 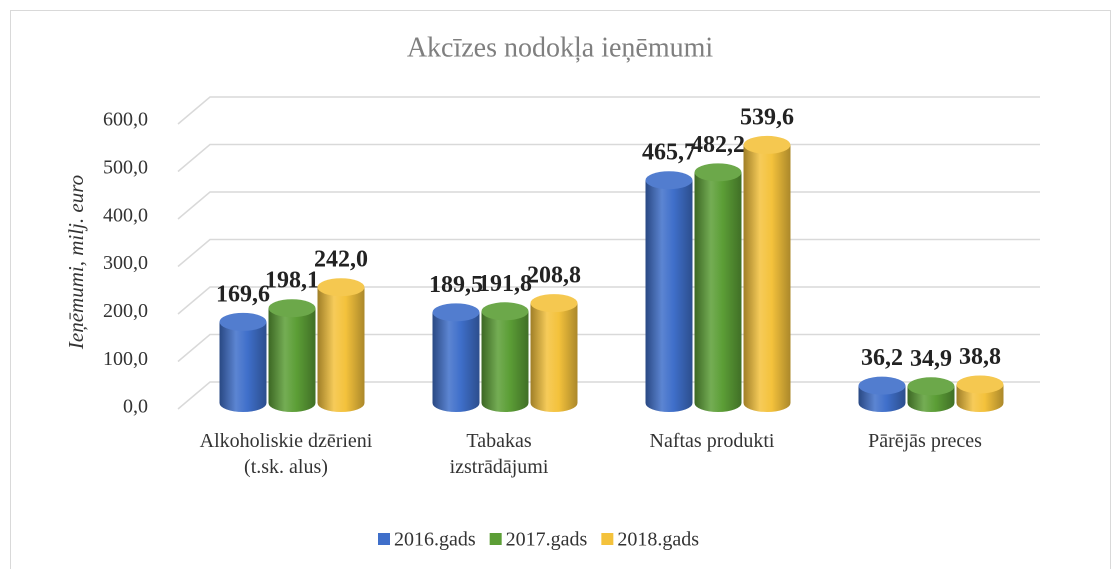 What do you see at coordinates (125, 263) in the screenshot?
I see `y-tick-label: 300,0` at bounding box center [125, 263].